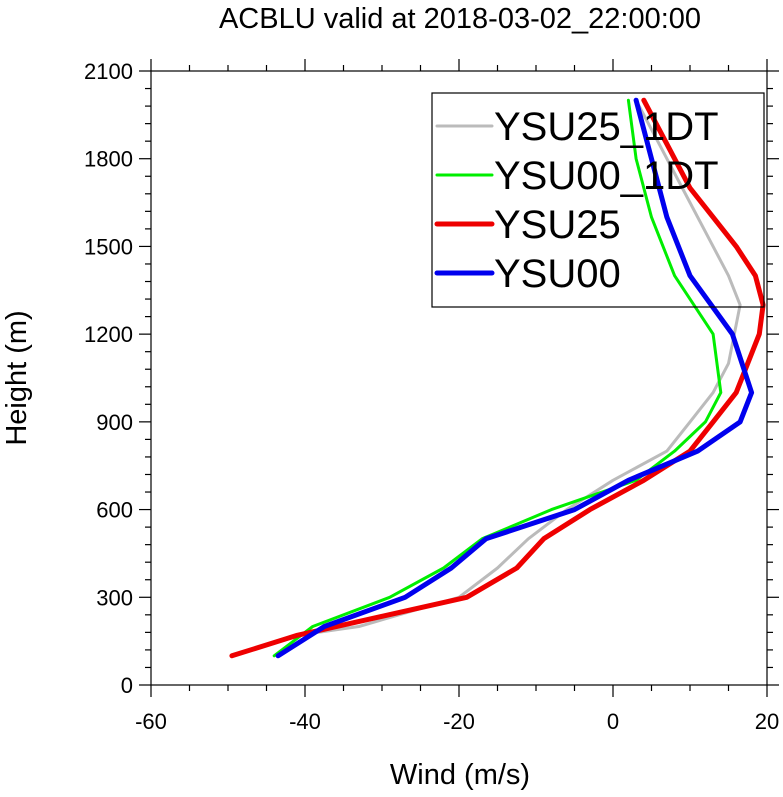 The width and height of the screenshot is (783, 797). What do you see at coordinates (305, 721) in the screenshot?
I see `x-tick-label: -40` at bounding box center [305, 721].